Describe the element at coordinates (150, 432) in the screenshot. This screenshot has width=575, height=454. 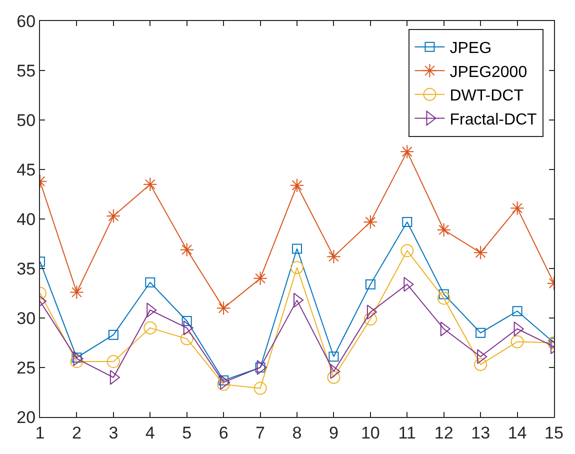
I see `x-tick-label: 4` at that location.